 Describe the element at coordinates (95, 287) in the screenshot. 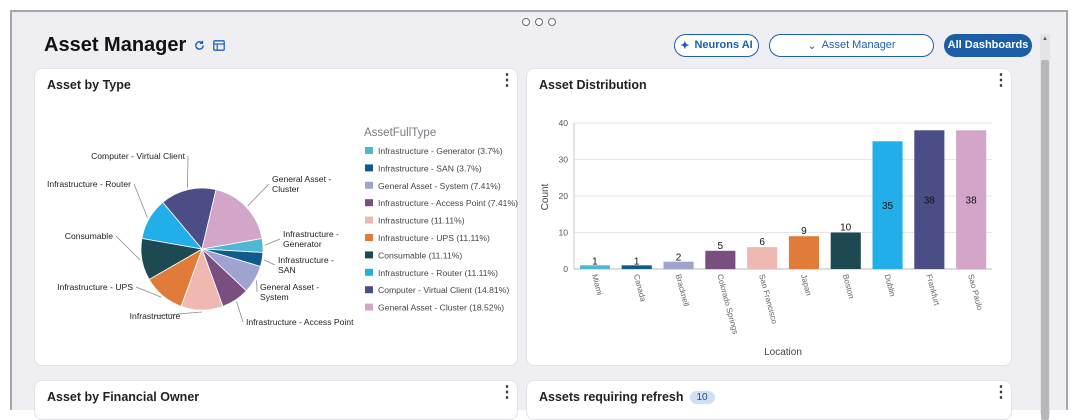

I see `pie-slice-label: Infrastructure - UPS` at that location.